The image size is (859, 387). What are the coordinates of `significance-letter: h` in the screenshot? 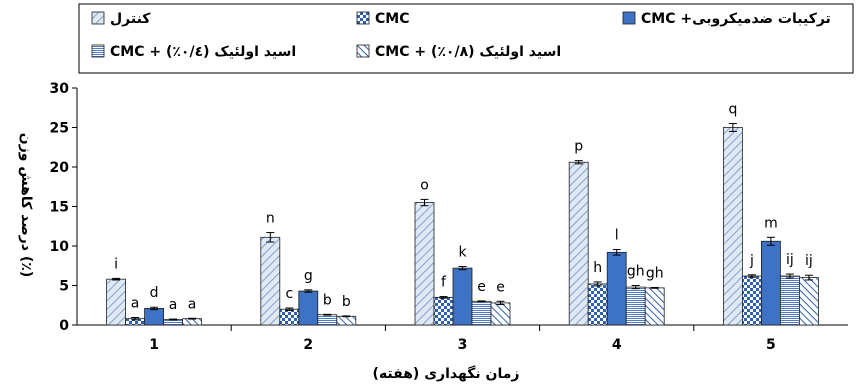 It's located at (597, 268).